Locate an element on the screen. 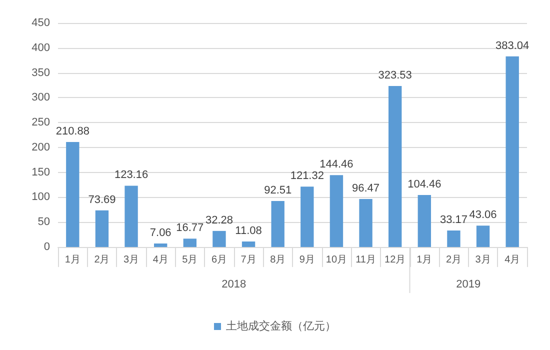 The height and width of the screenshot is (350, 550). y-tick-label: 150 is located at coordinates (41, 172).